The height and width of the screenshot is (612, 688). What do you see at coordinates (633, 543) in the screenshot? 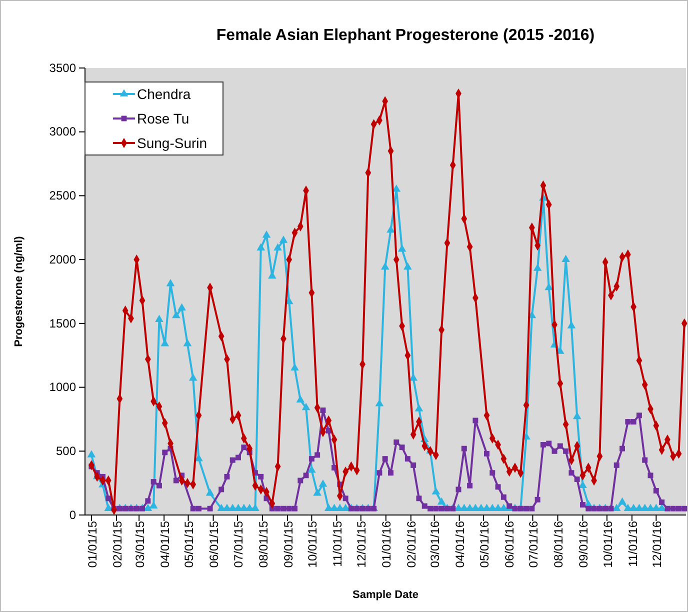
I see `x-tick-label: 11/01/16` at bounding box center [633, 543].